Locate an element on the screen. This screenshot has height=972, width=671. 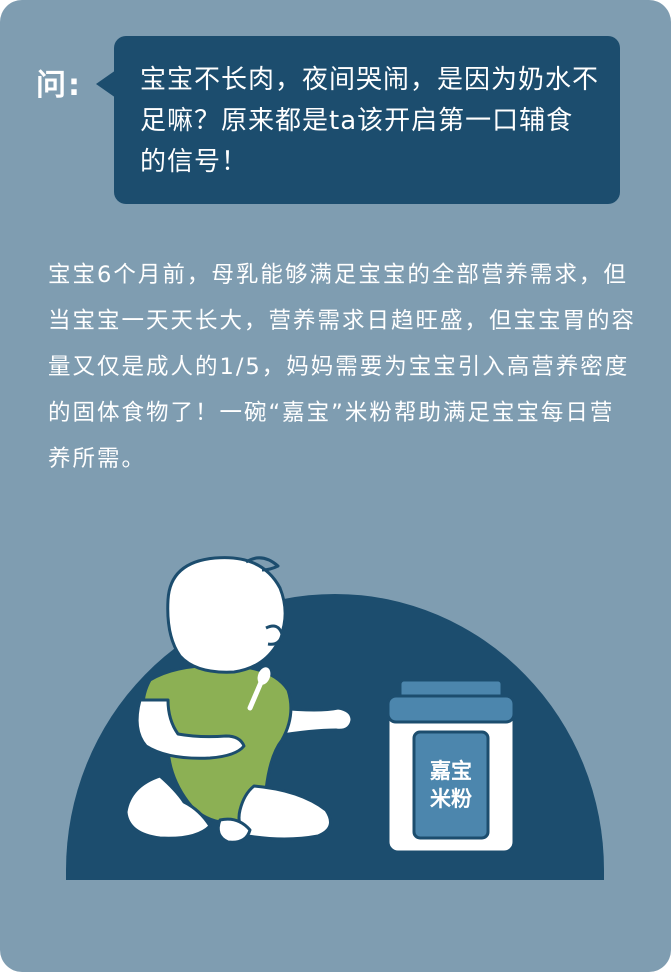
question-text: 宝宝不长肉，夜间哭闹，是因为奶水不足嘛？原来都是ta该开启第一口辅食的信号！ is located at coordinates (370, 121).